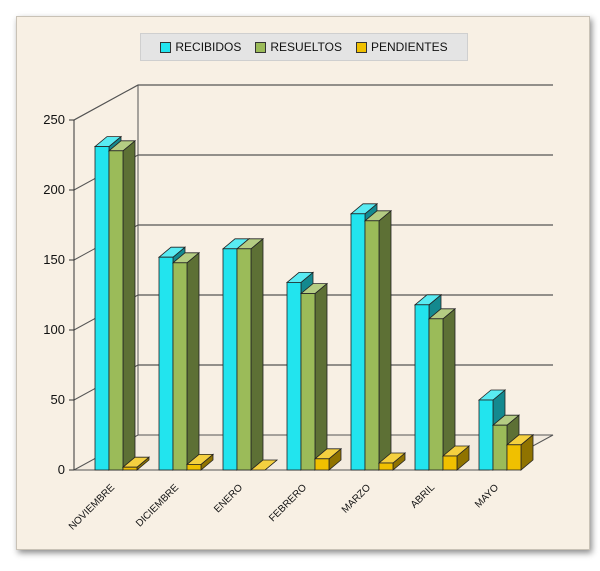 The image size is (600, 571). Describe the element at coordinates (308, 382) in the screenshot. I see `bar-resueltos-febrero` at that location.